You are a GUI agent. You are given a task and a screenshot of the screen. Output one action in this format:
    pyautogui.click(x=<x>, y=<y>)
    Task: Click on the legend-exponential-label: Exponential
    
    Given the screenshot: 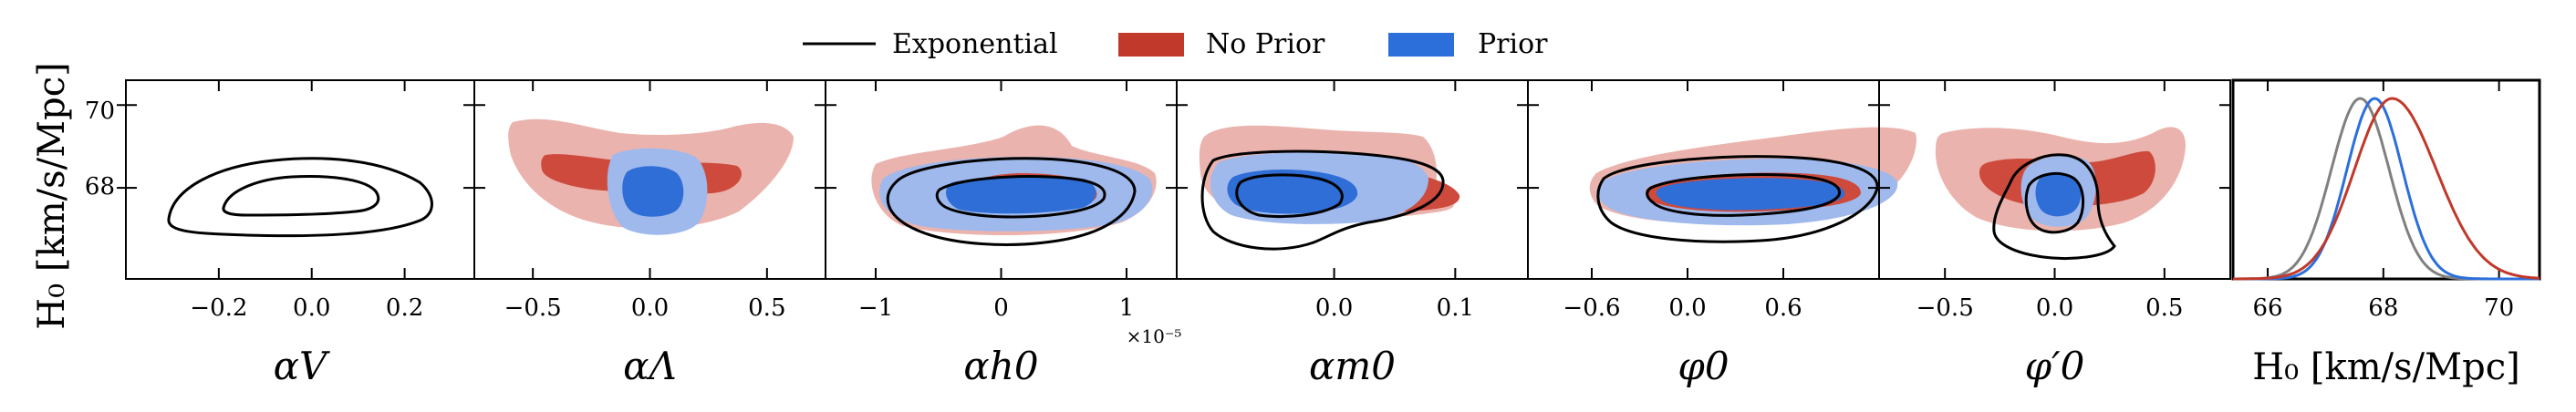 What is the action you would take?
    pyautogui.click(x=975, y=44)
    